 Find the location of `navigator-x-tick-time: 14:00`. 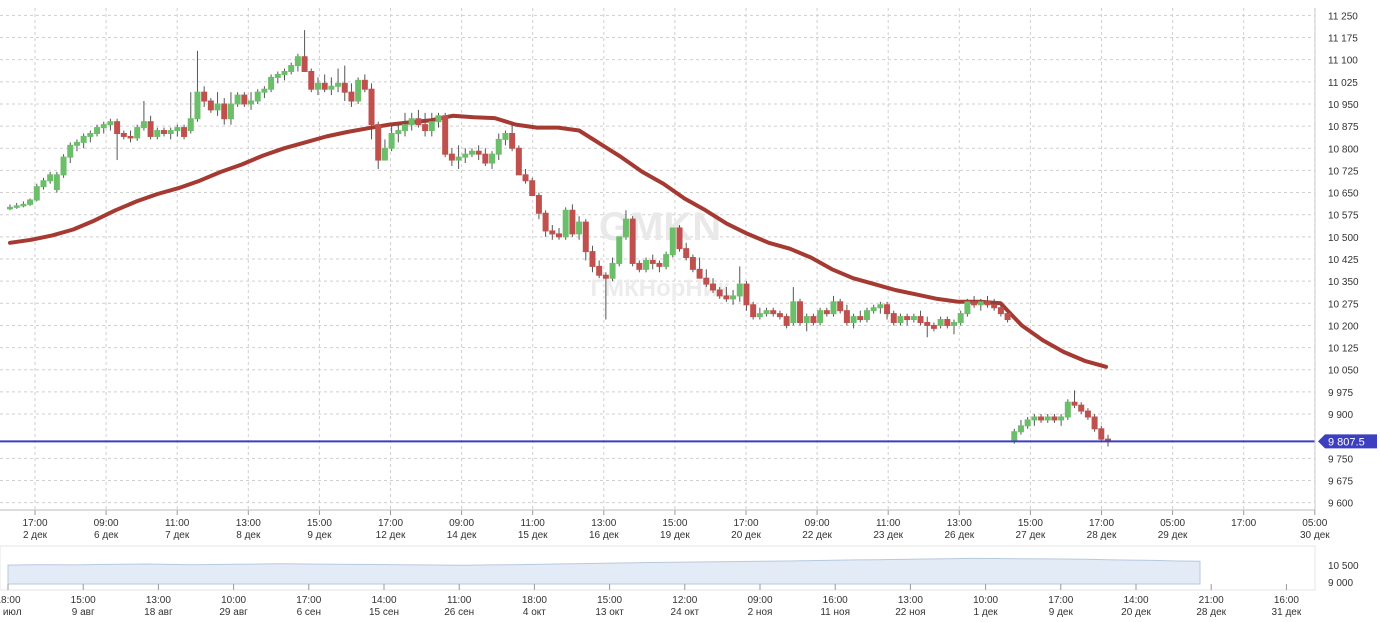

navigator-x-tick-time: 14:00 is located at coordinates (383, 600).